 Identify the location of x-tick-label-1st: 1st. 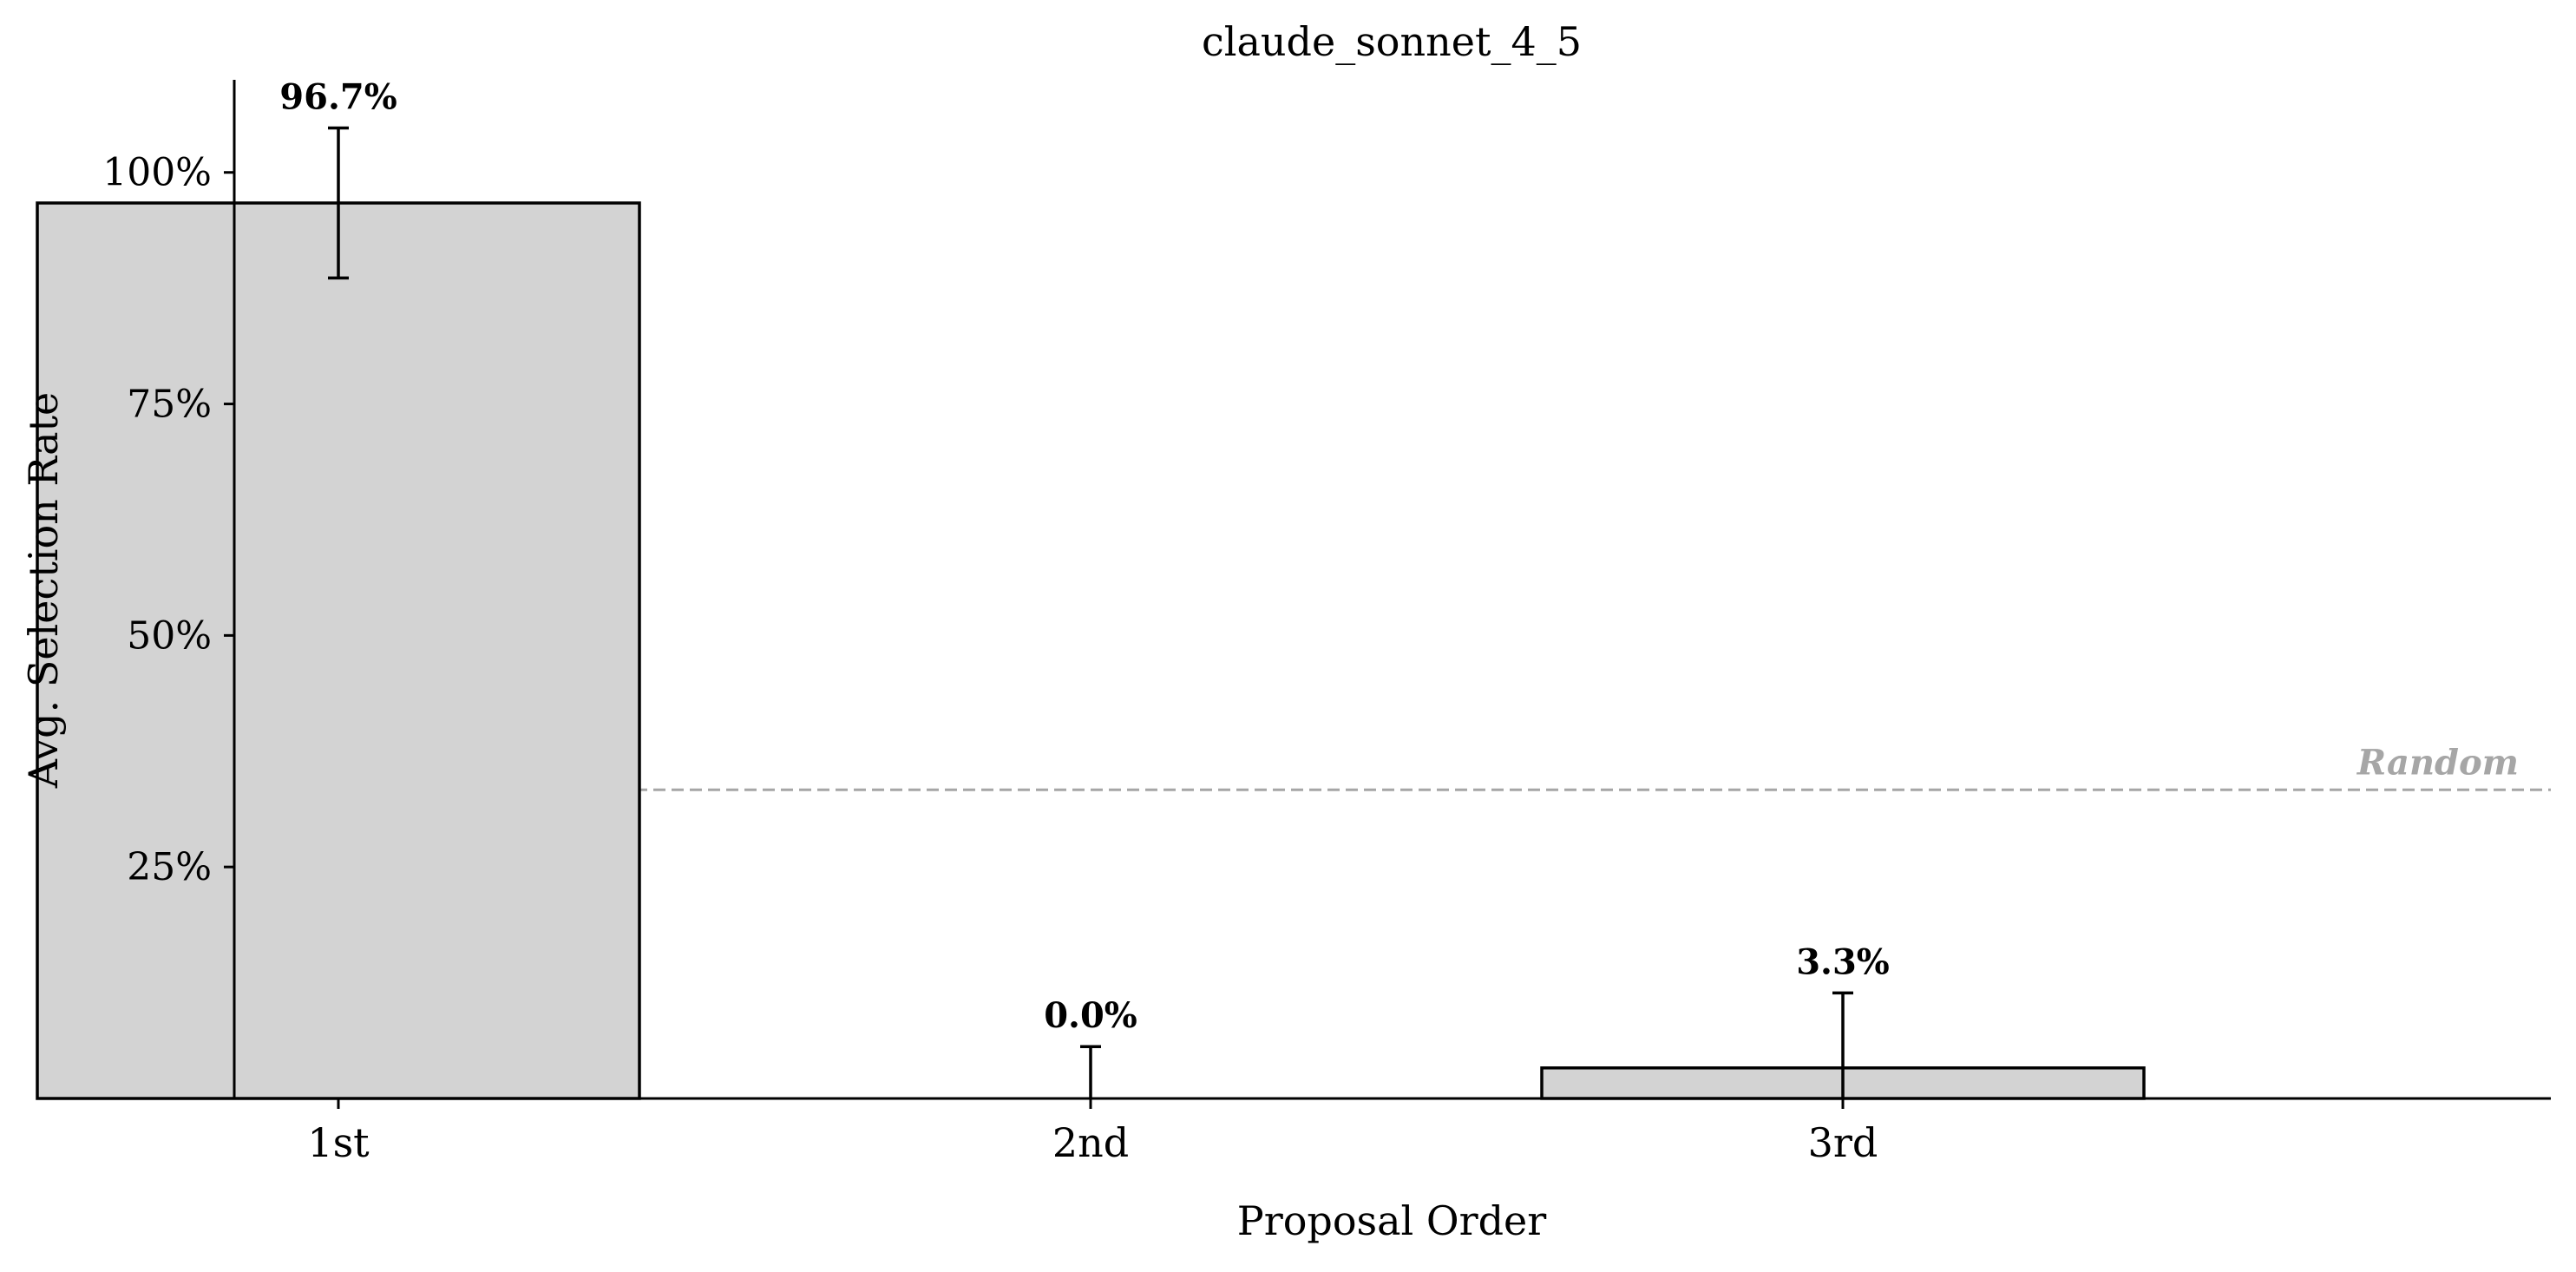
(338, 1142).